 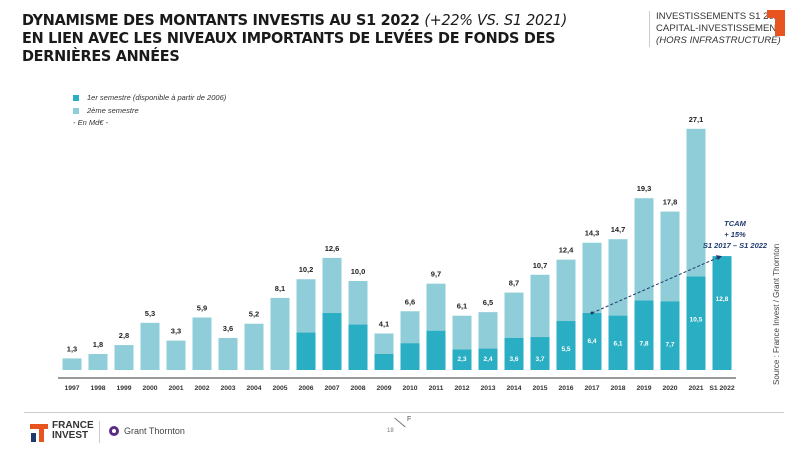 What do you see at coordinates (254, 346) in the screenshot?
I see `bar-total-2004` at bounding box center [254, 346].